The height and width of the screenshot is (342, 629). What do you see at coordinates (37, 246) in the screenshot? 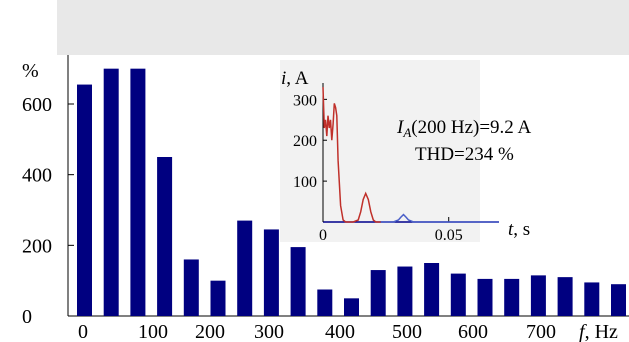
I see `y-tick-label: 200` at bounding box center [37, 246].